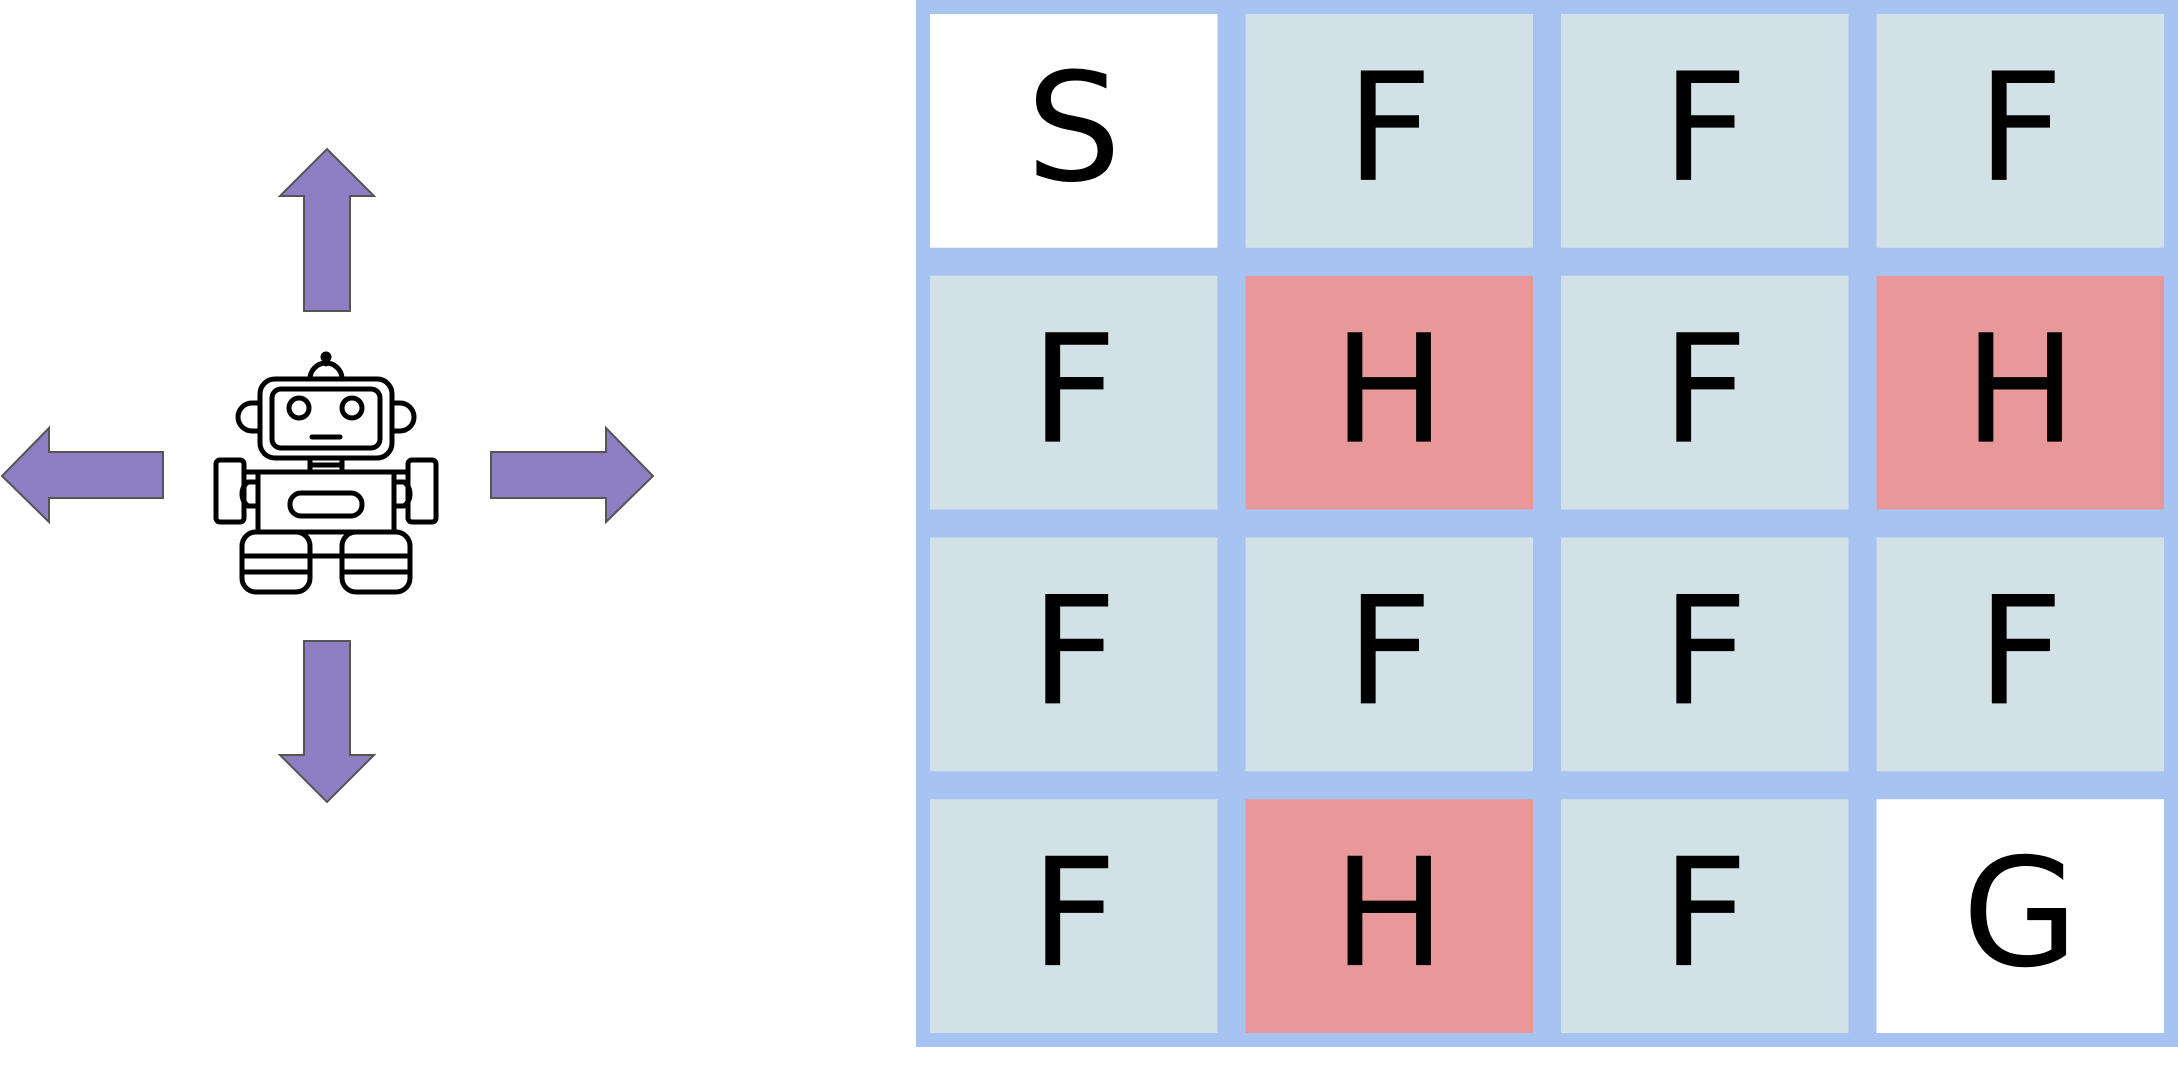  I want to click on grid-cell-r0c2, so click(1705, 131).